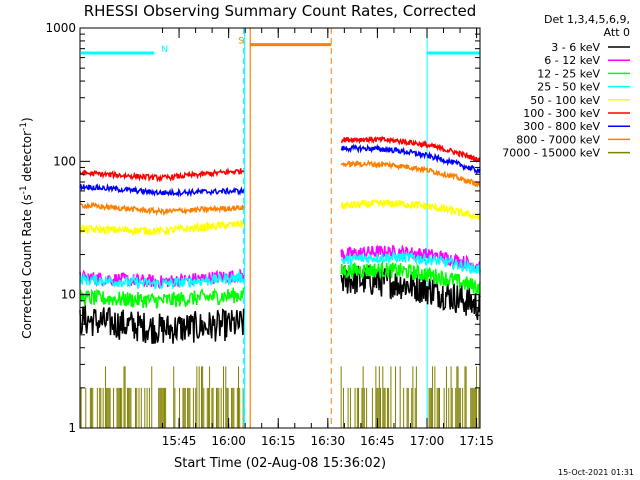  What do you see at coordinates (278, 441) in the screenshot?
I see `x-tick-label: 16:15` at bounding box center [278, 441].